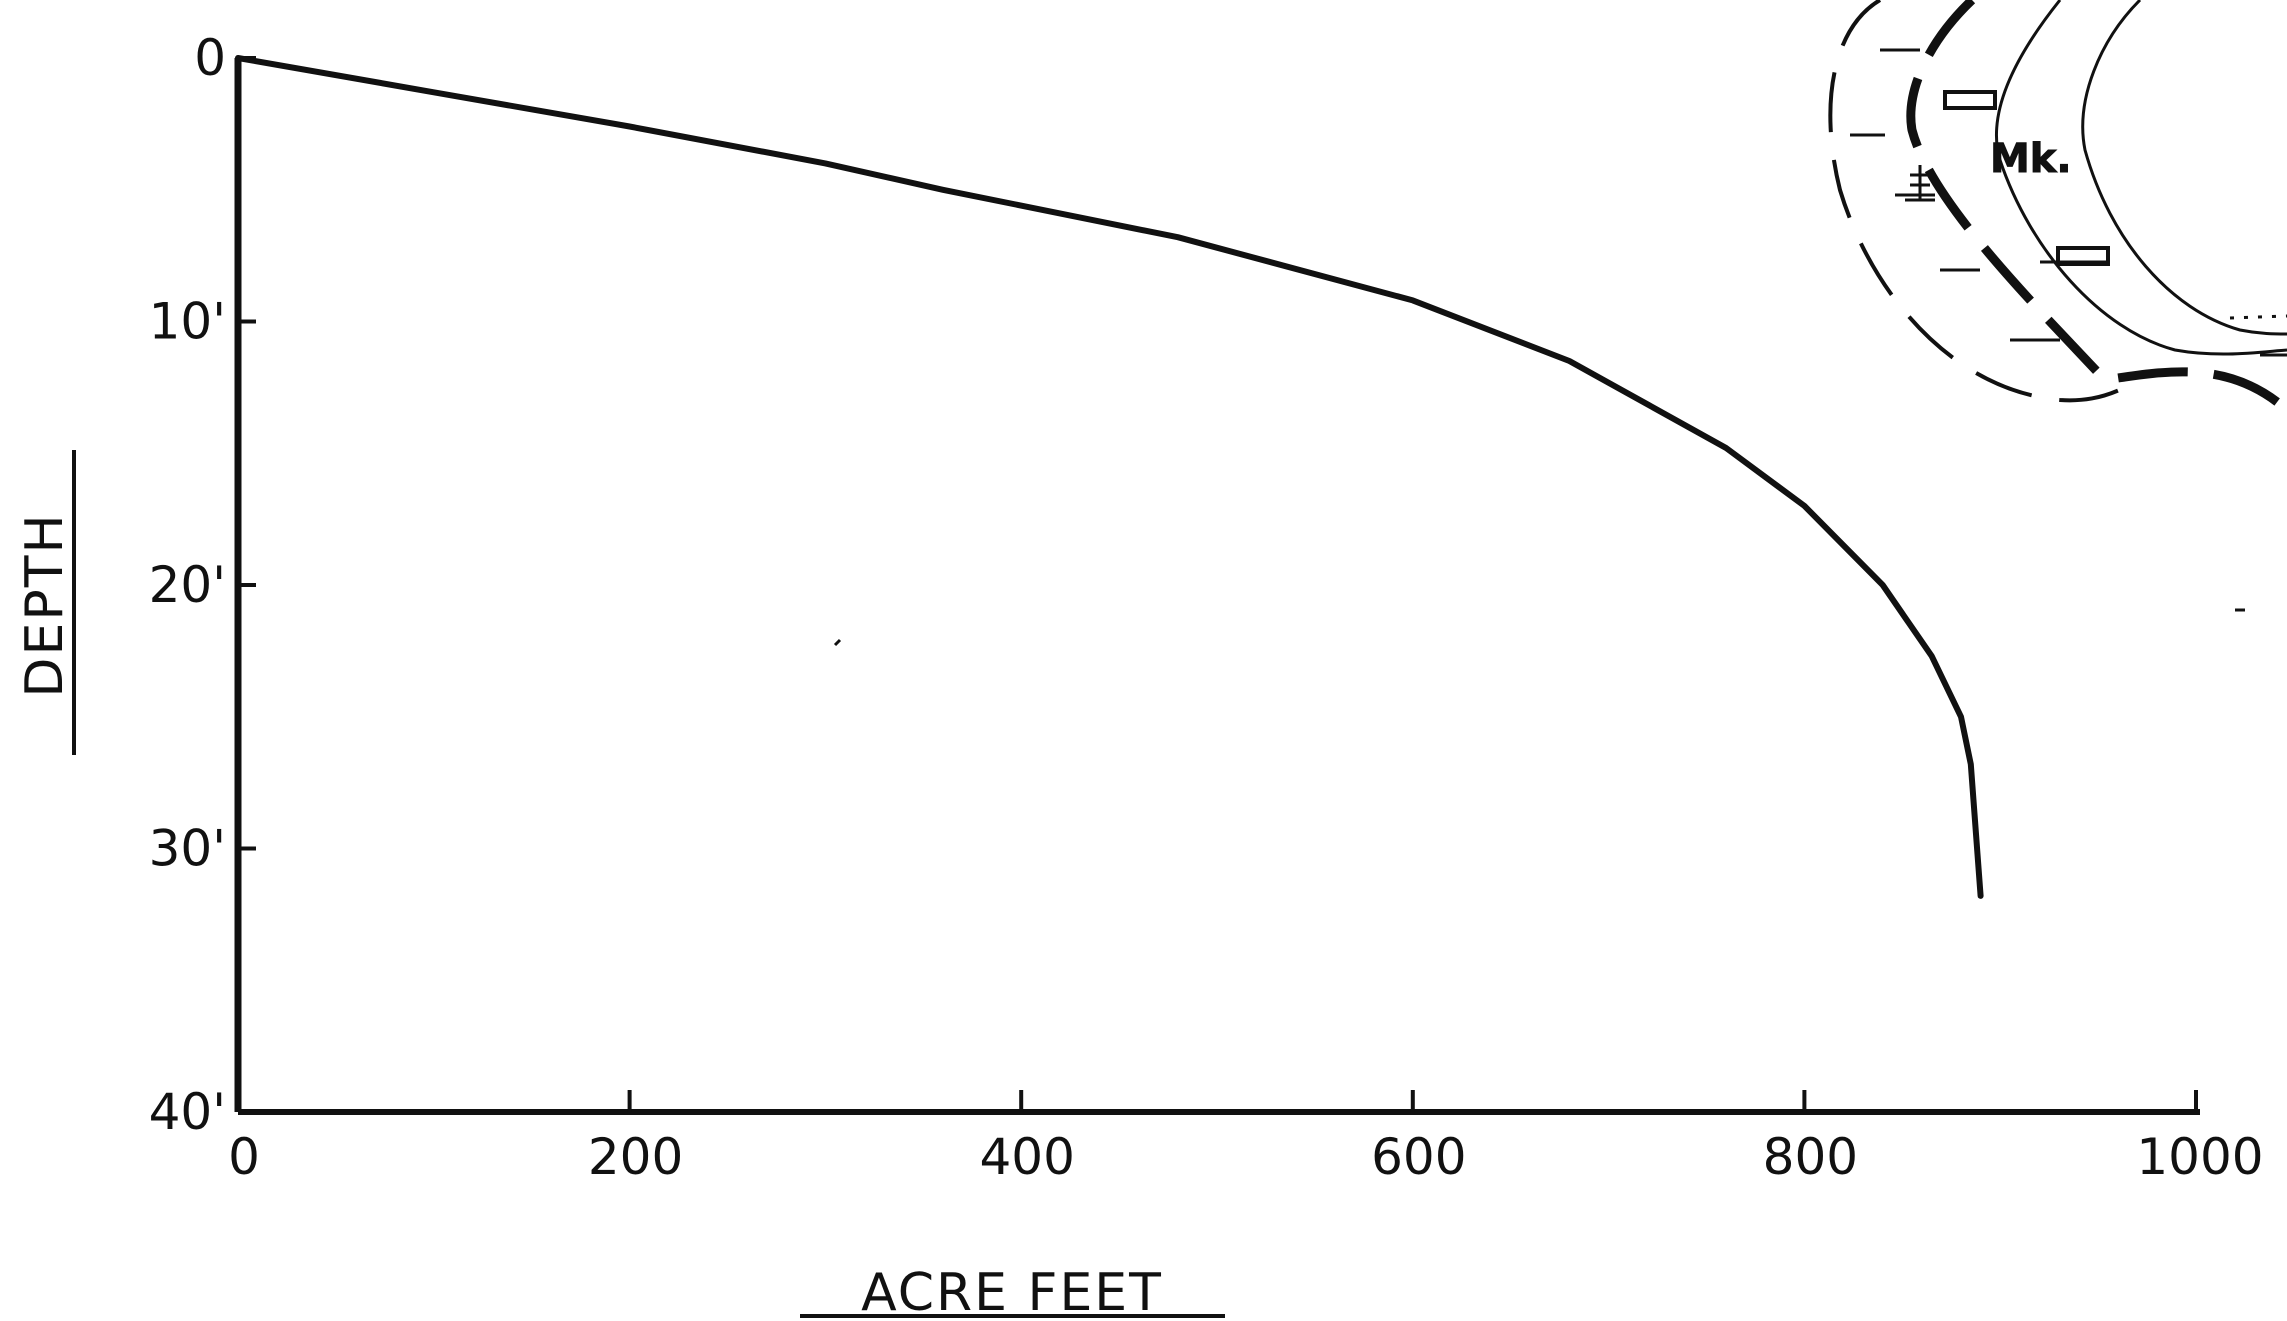 Image resolution: width=2287 pixels, height=1321 pixels. I want to click on map-outer-dashed-boundary, so click(1979, 201).